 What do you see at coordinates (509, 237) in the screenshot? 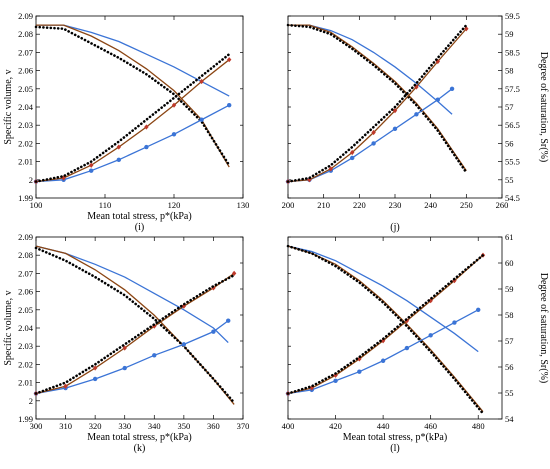
I see `y2-tick-label: 61` at bounding box center [509, 237].